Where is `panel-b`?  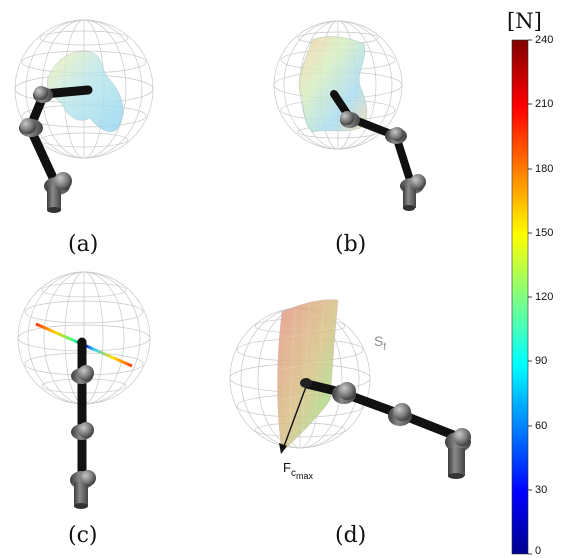 panel-b is located at coordinates (349, 115).